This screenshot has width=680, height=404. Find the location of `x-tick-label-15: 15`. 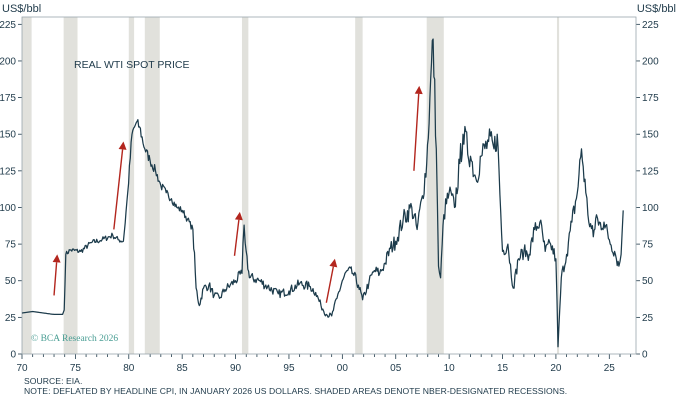

x-tick-label-15: 15 is located at coordinates (503, 368).